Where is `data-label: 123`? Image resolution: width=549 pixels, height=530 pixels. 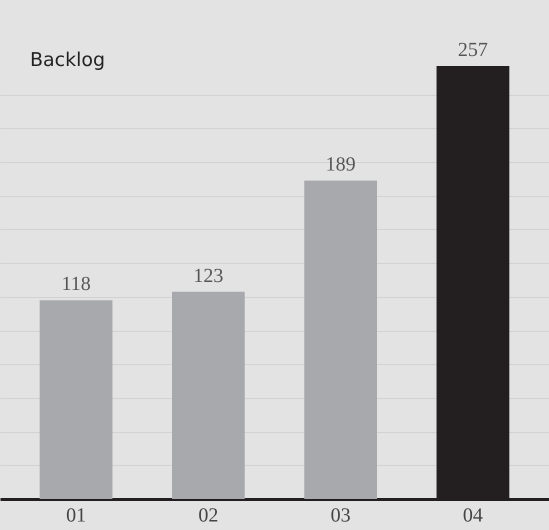 data-label: 123 is located at coordinates (208, 275).